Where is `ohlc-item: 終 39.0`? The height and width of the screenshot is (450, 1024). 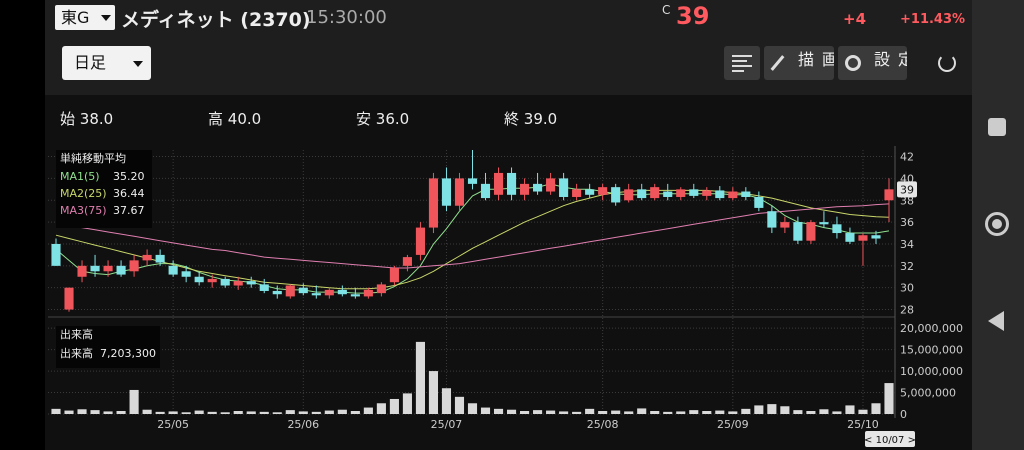
ohlc-item: 終 39.0 is located at coordinates (530, 118).